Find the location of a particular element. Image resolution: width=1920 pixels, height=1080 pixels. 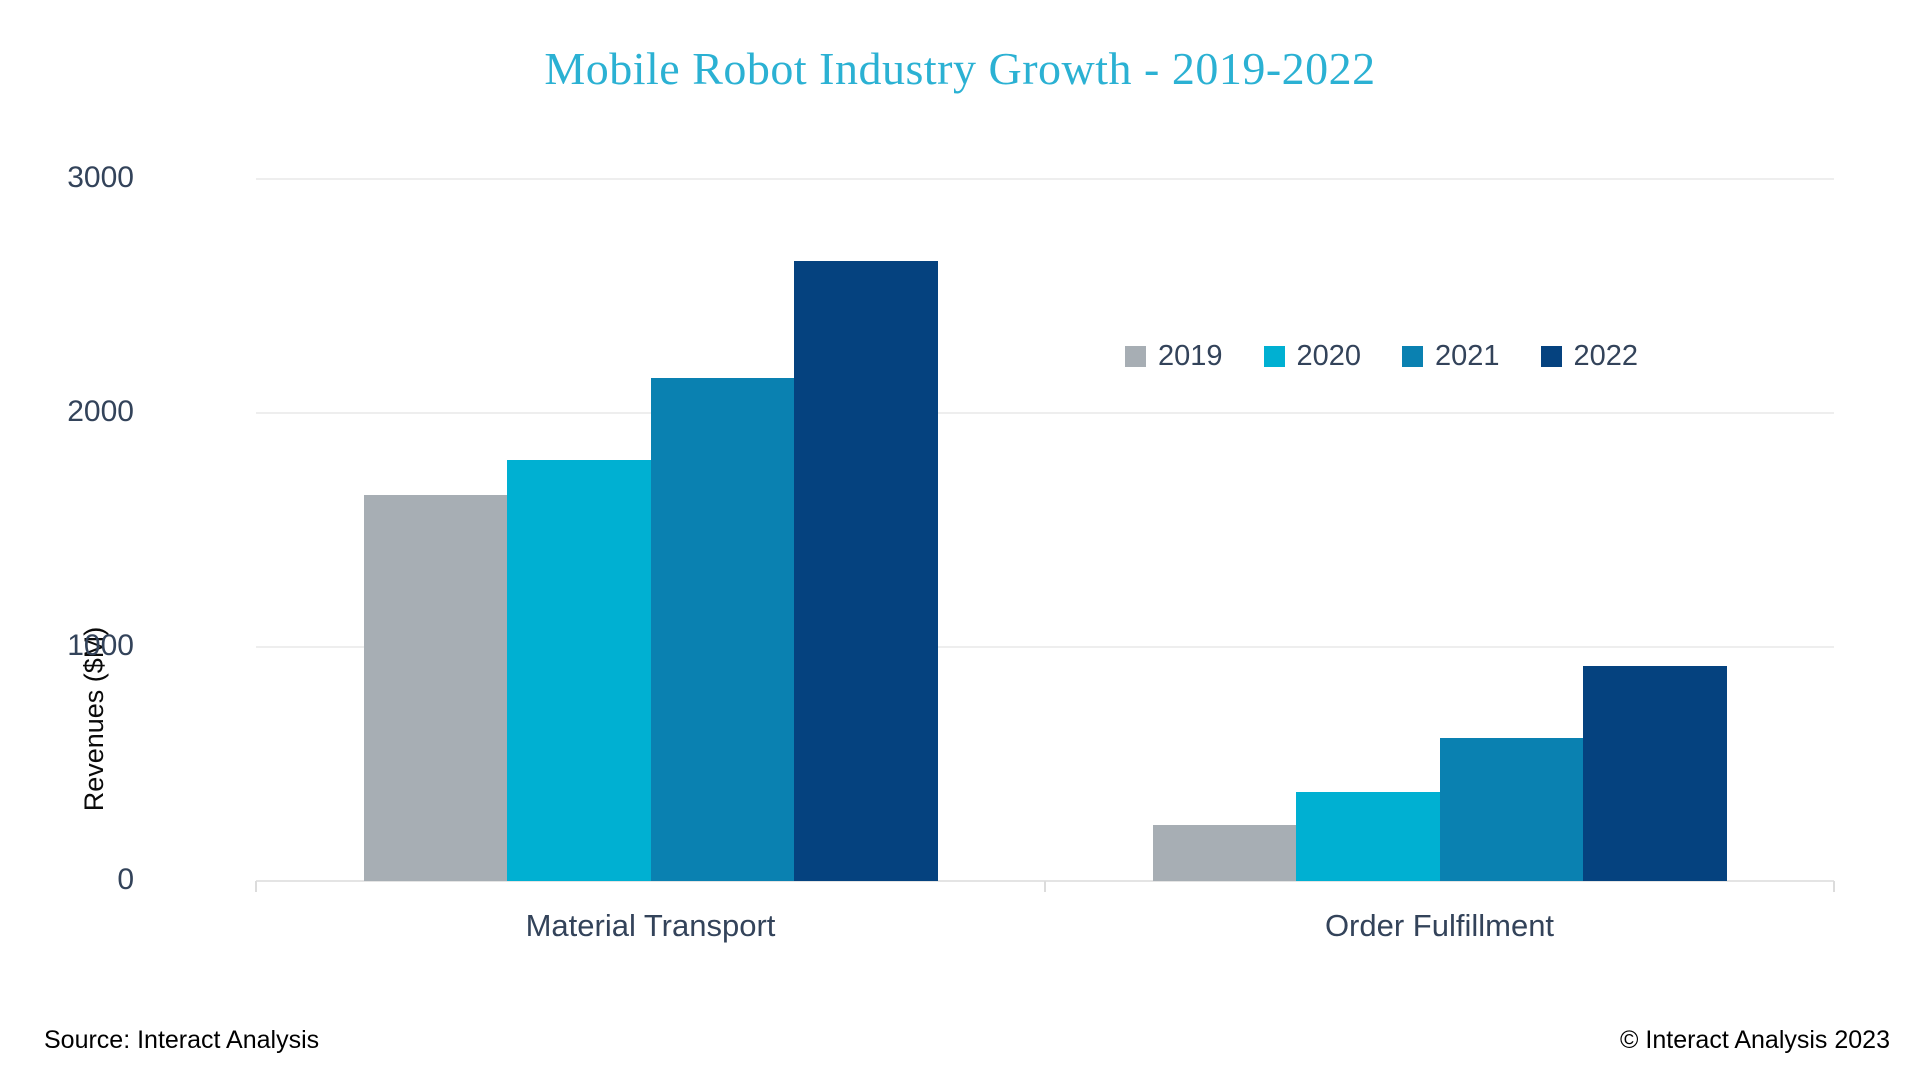

legend-item-2022: 2022 is located at coordinates (1589, 356).